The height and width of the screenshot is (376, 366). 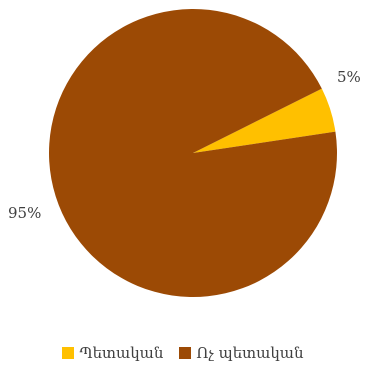 I want to click on legend-item-non-state: Ոչ պետական, so click(x=241, y=353).